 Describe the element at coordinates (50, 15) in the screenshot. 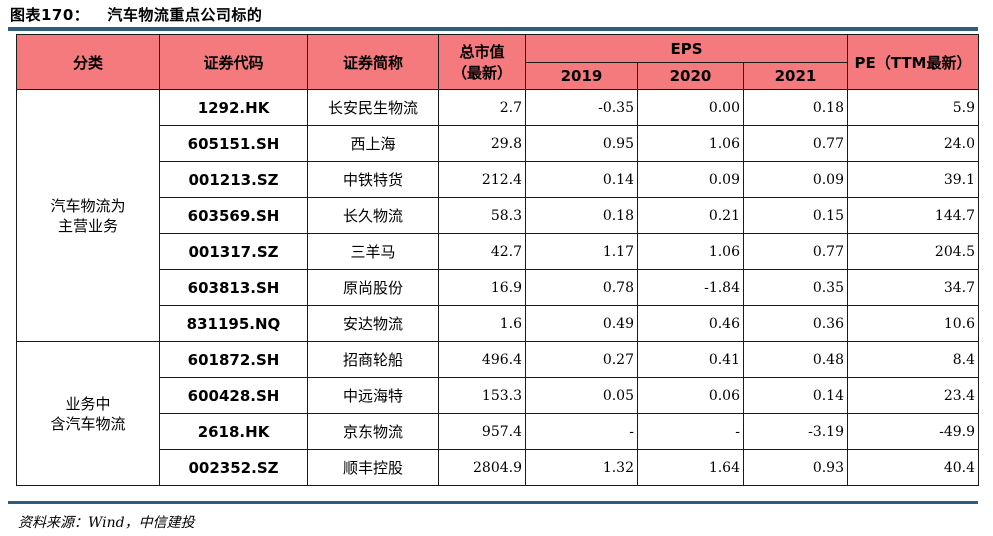

I see `title-label: 图表170：` at that location.